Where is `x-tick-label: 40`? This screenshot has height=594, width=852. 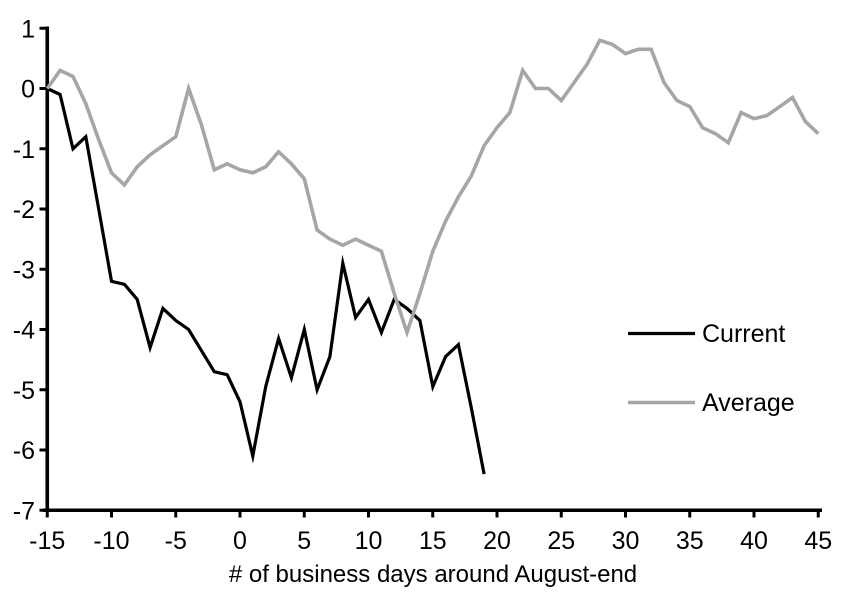
x-tick-label: 40 is located at coordinates (754, 541).